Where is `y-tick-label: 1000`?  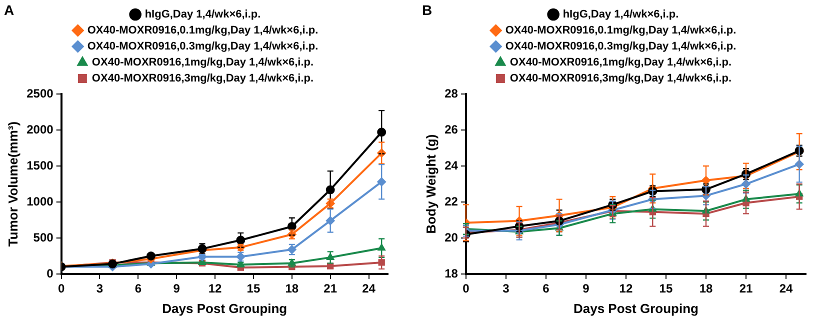 y-tick-label: 1000 is located at coordinates (40, 201).